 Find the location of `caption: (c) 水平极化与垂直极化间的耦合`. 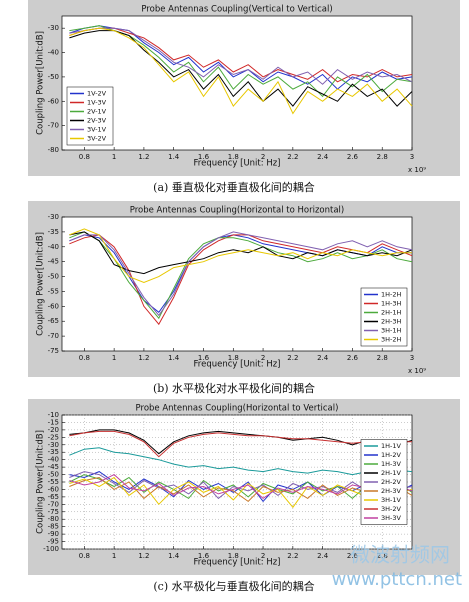

caption: (c) 水平极化与垂直极化间的耦合 is located at coordinates (233, 586).